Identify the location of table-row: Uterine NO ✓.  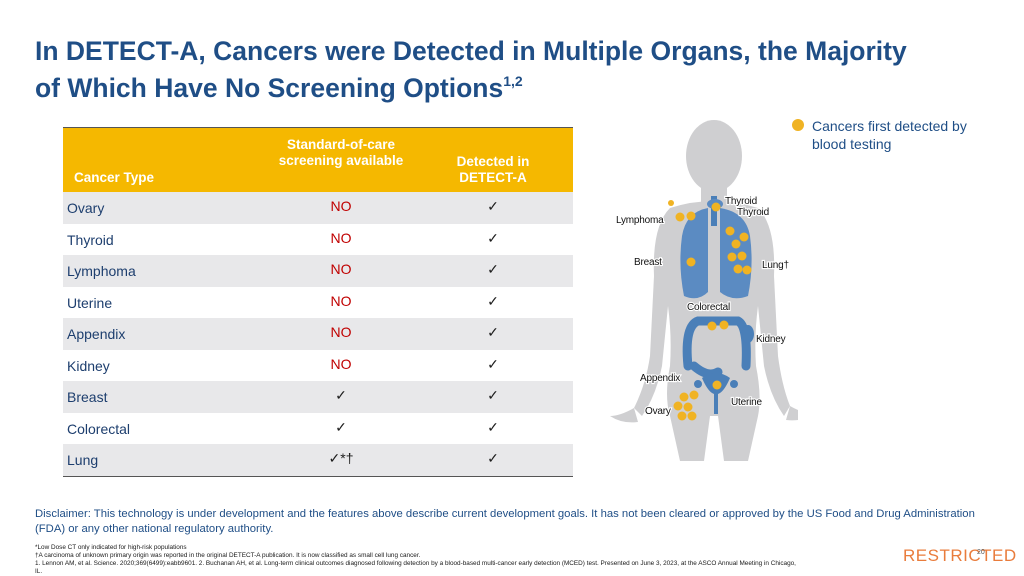
(318, 302).